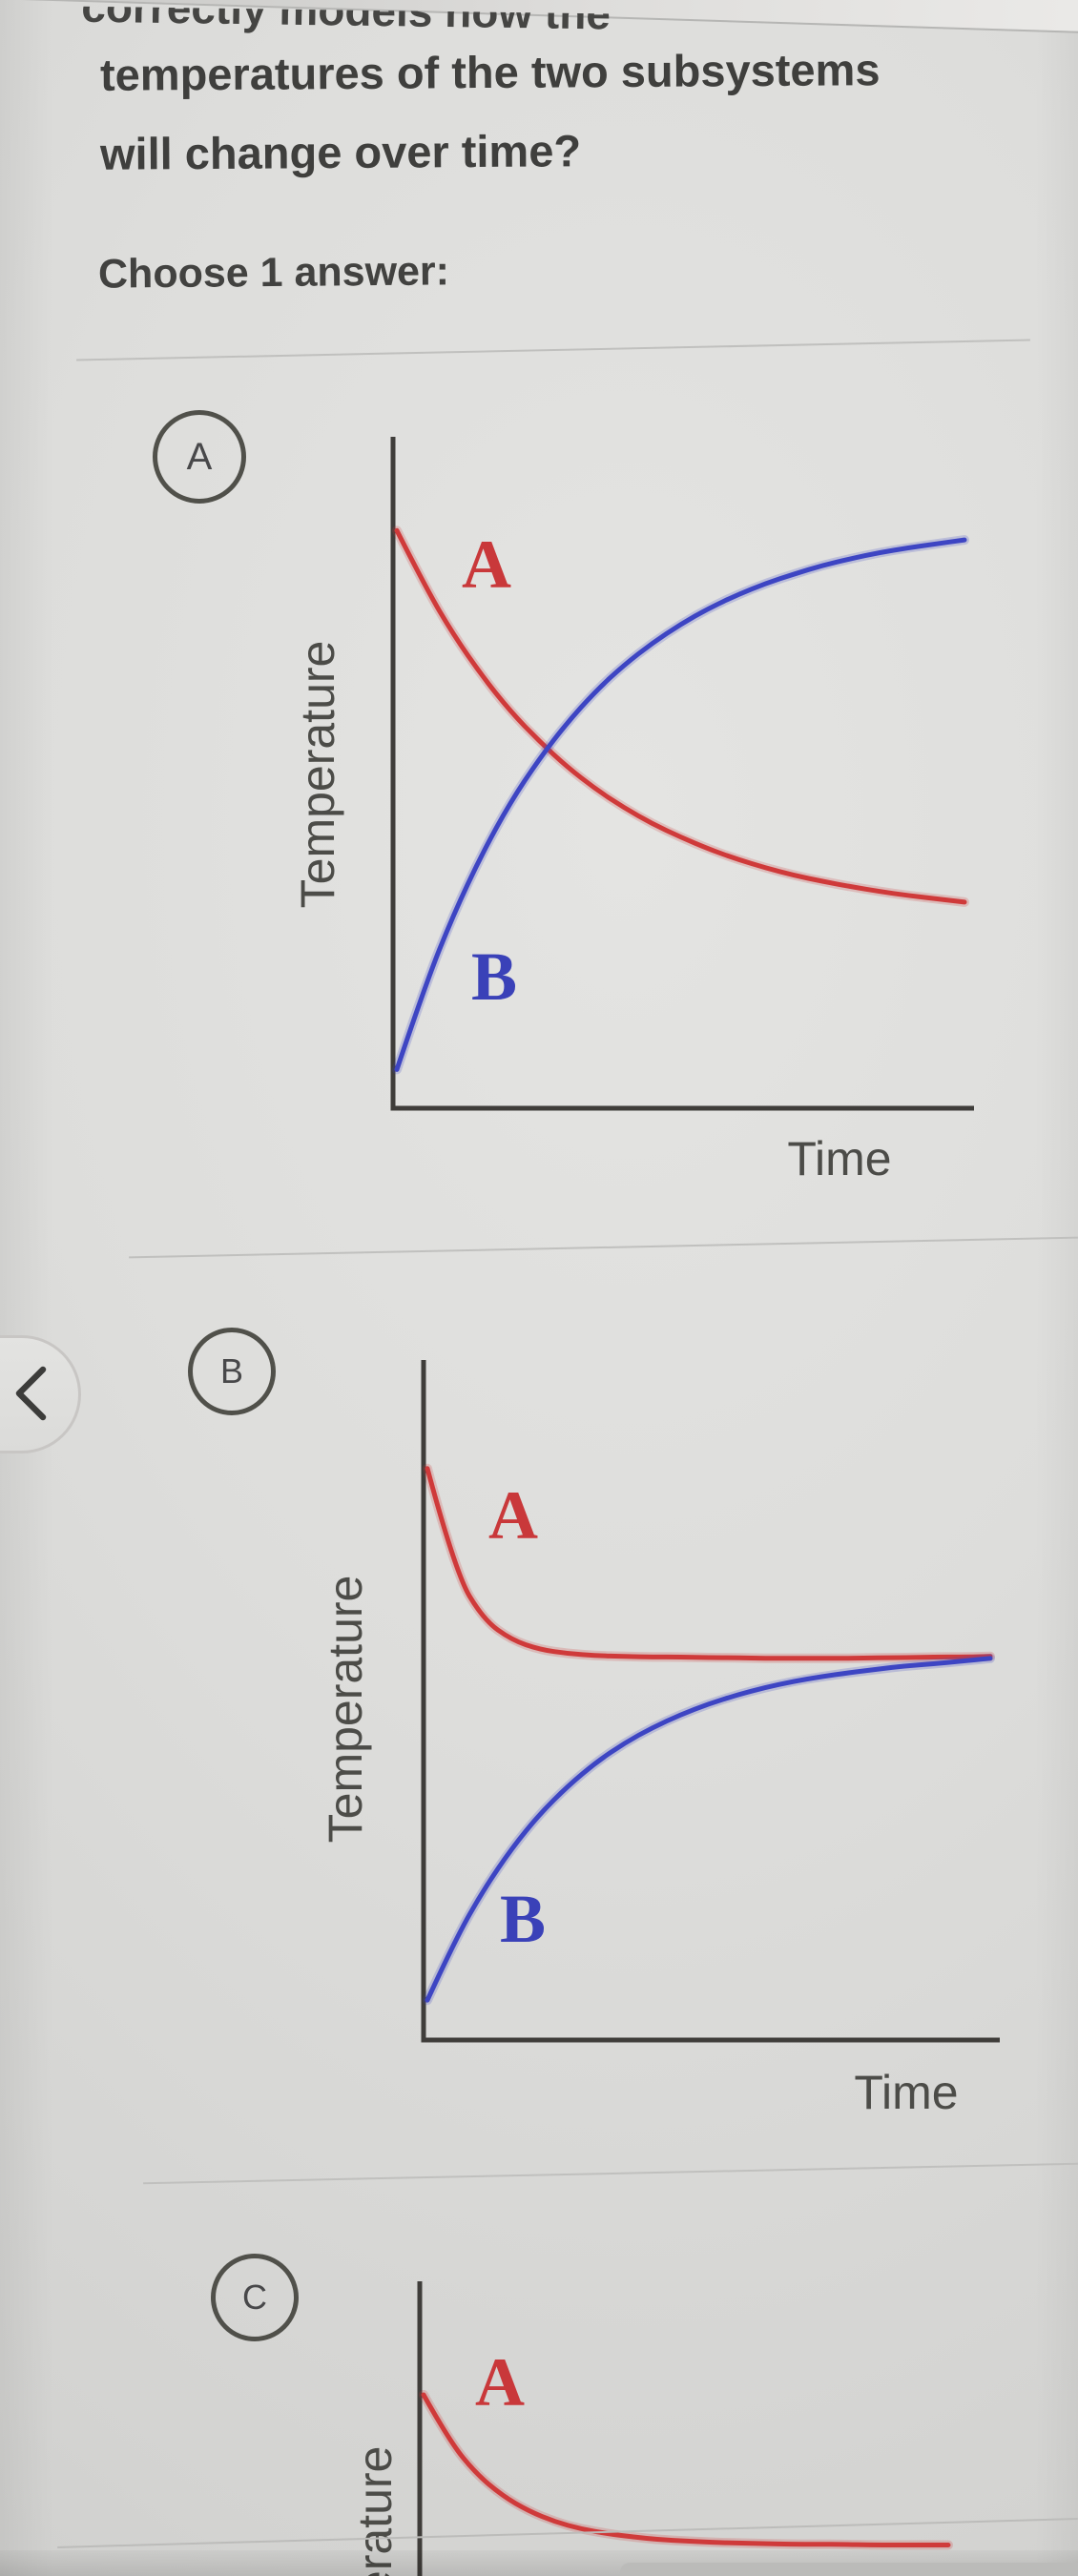 The width and height of the screenshot is (1078, 2576). Describe the element at coordinates (273, 273) in the screenshot. I see `choose-answer-prompt: Choose 1 answer:` at that location.